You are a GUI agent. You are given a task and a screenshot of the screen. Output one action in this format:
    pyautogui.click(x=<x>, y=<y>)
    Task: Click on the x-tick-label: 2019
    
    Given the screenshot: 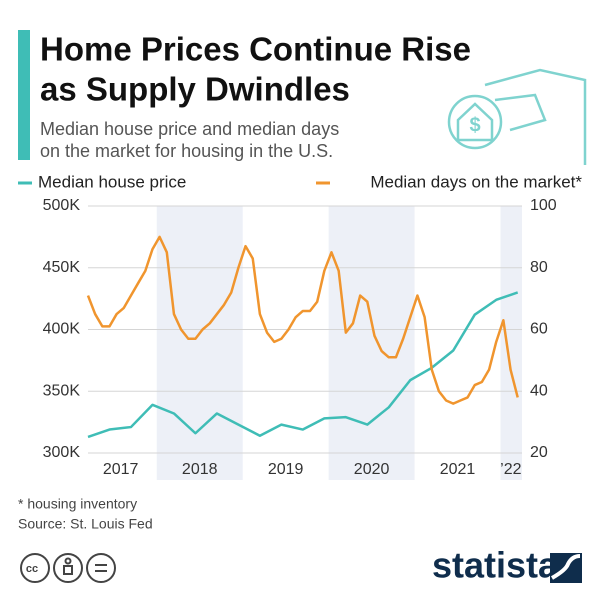 What is the action you would take?
    pyautogui.click(x=286, y=469)
    